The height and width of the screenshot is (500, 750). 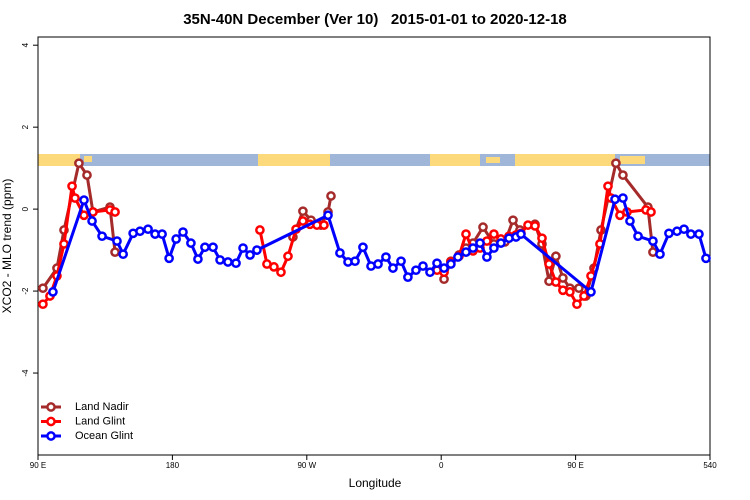 What do you see at coordinates (548, 229) in the screenshot?
I see `series-line` at bounding box center [548, 229].